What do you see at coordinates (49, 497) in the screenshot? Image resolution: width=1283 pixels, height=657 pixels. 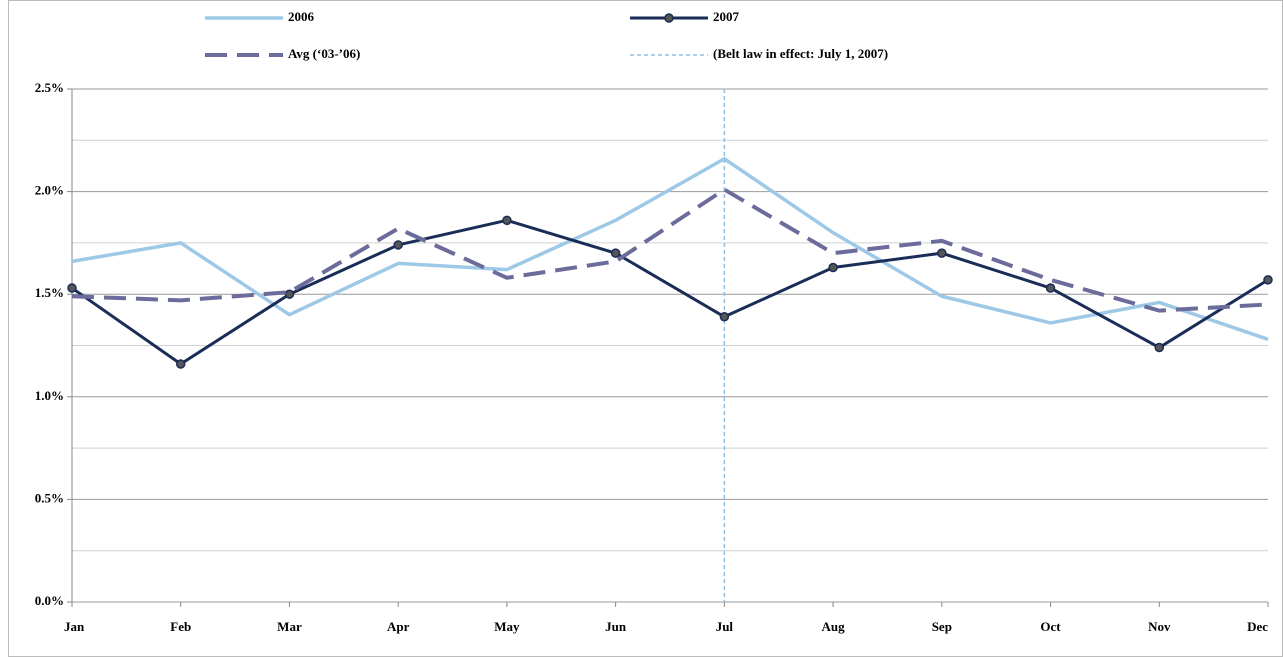 I see `y-tick-label: 0.5%` at bounding box center [49, 497].